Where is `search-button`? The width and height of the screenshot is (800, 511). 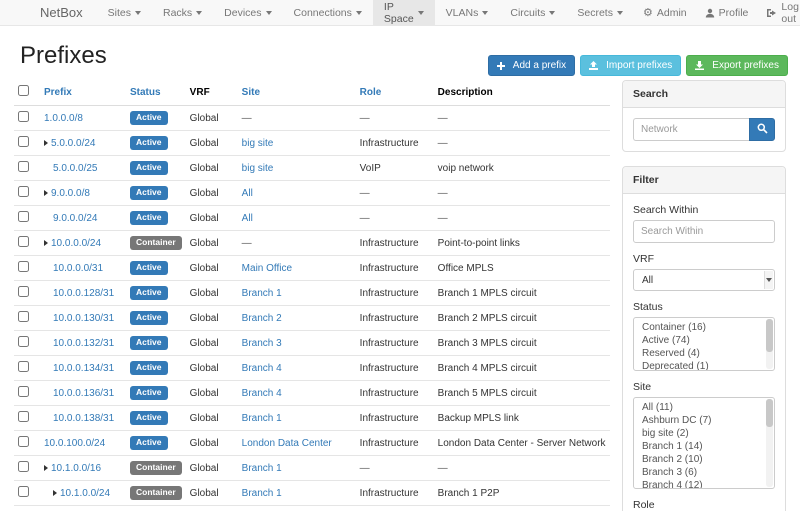
search-button is located at coordinates (762, 129).